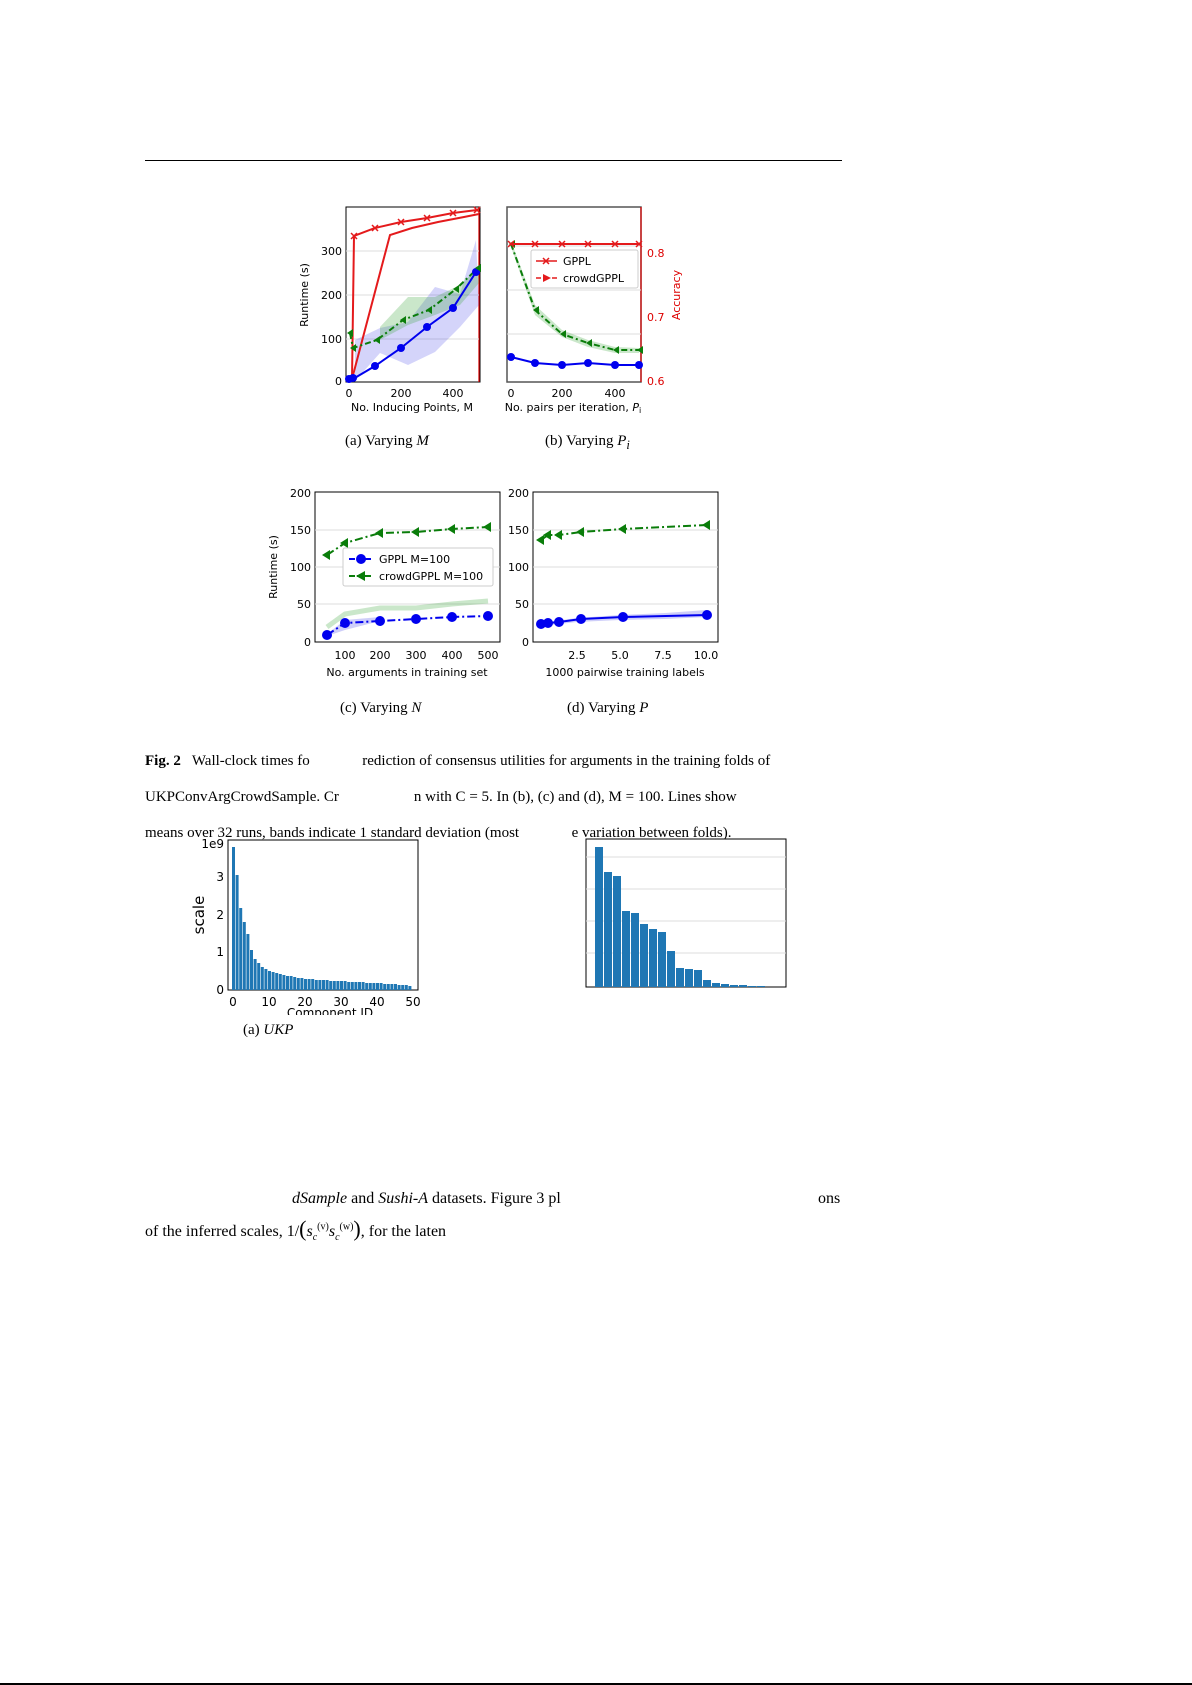 The image size is (1192, 1685). I want to click on svg-text: 0.8, so click(656, 253).